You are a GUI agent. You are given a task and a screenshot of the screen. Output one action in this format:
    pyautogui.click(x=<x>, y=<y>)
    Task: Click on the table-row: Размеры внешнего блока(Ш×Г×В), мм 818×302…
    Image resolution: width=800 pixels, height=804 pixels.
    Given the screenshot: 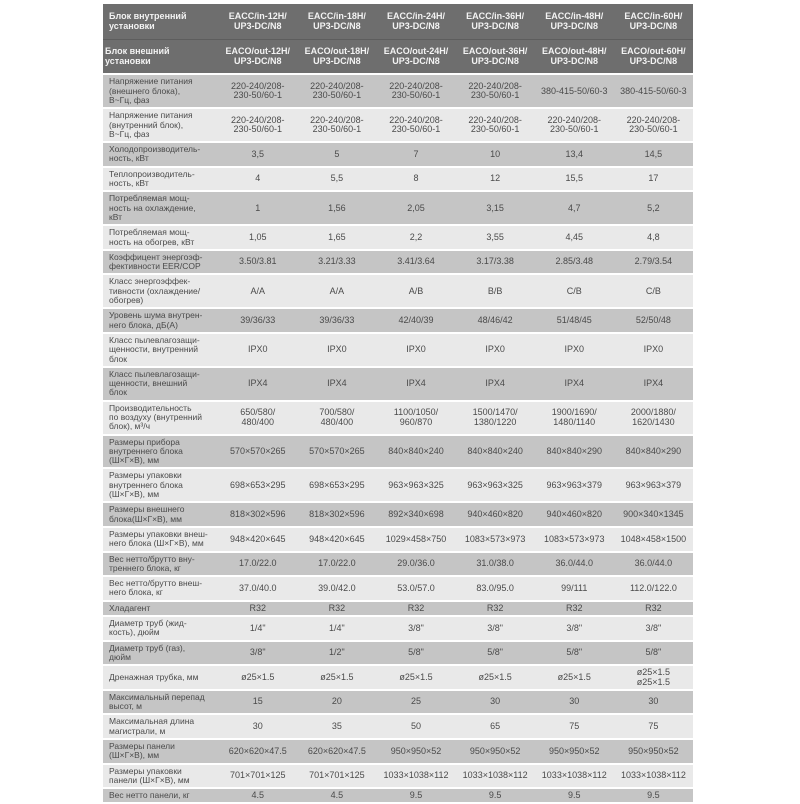 What is the action you would take?
    pyautogui.click(x=398, y=515)
    